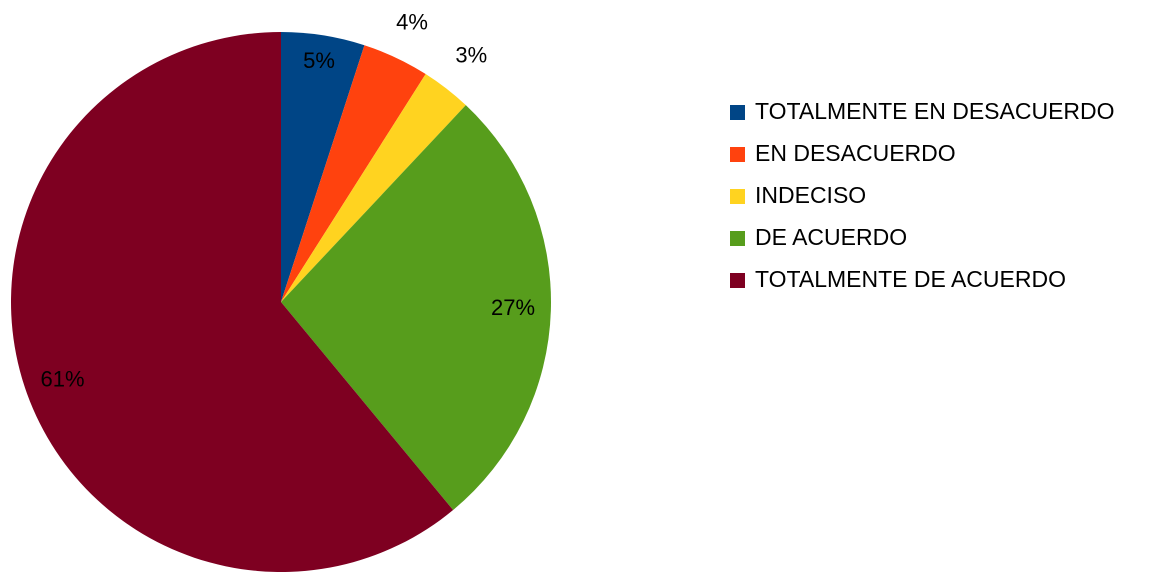 The image size is (1152, 576). Describe the element at coordinates (319, 60) in the screenshot. I see `data-label: 5%` at that location.